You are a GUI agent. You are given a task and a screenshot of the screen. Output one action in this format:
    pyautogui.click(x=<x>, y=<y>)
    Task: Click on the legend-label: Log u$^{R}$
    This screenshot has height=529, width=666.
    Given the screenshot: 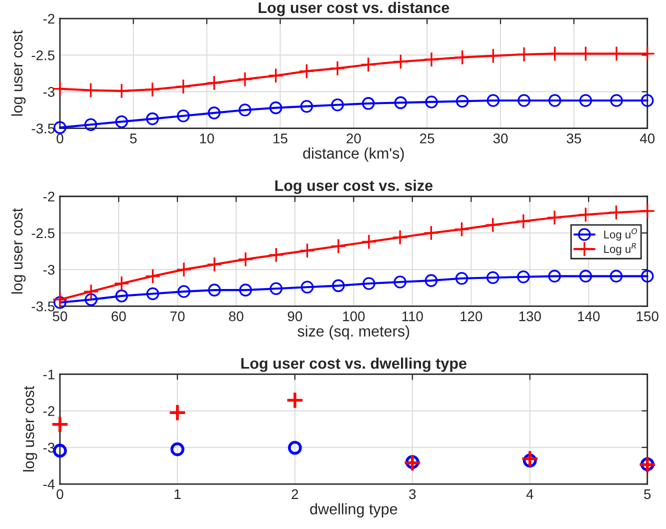 What is the action you would take?
    pyautogui.click(x=620, y=249)
    